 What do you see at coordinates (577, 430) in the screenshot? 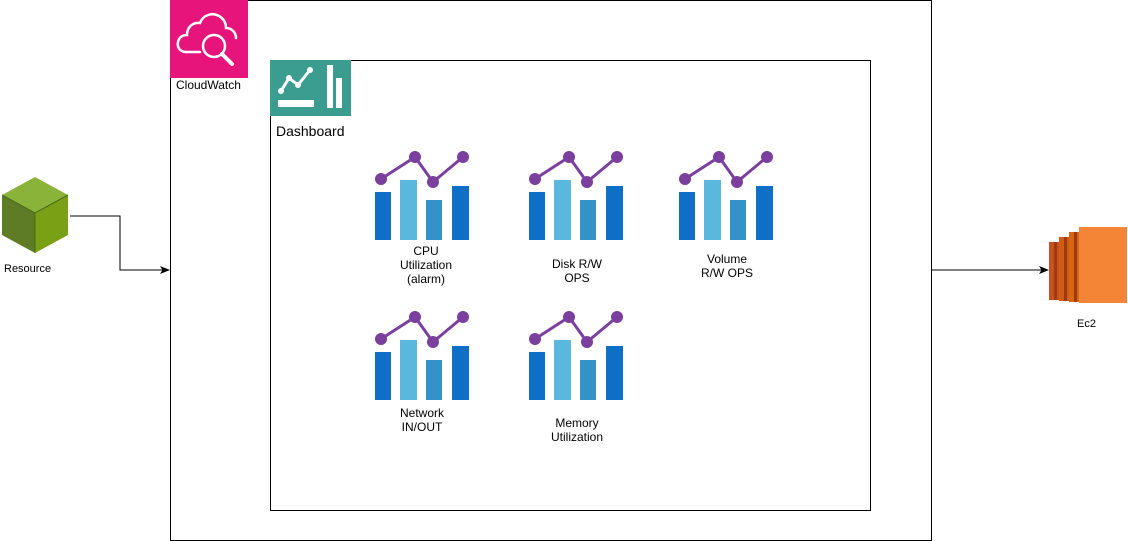
I see `memory-utilization-label: Memory Utilization` at bounding box center [577, 430].